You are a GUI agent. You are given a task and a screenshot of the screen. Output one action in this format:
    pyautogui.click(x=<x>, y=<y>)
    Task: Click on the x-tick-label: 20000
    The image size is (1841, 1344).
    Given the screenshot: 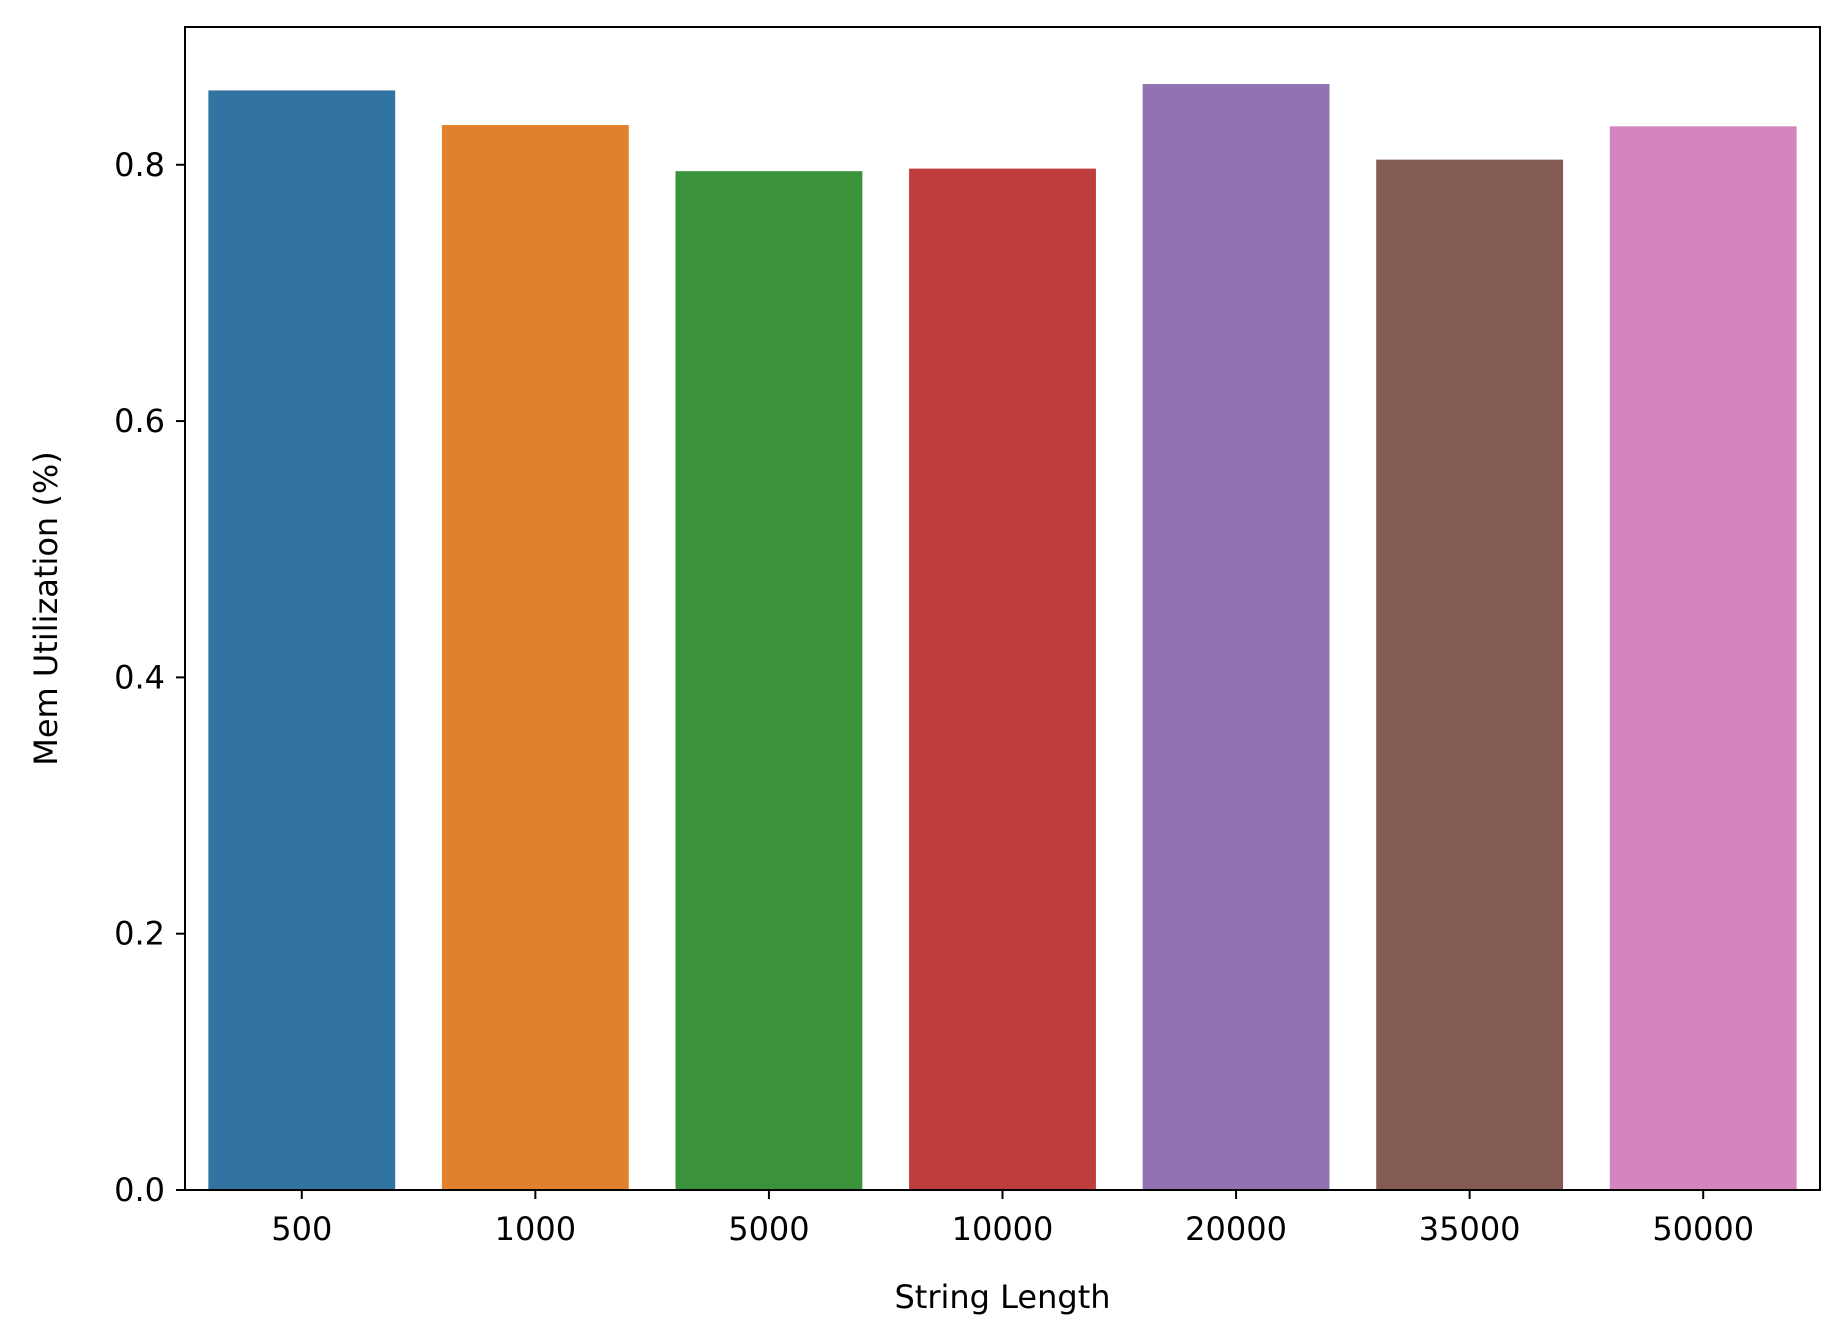 What is the action you would take?
    pyautogui.click(x=1236, y=1229)
    